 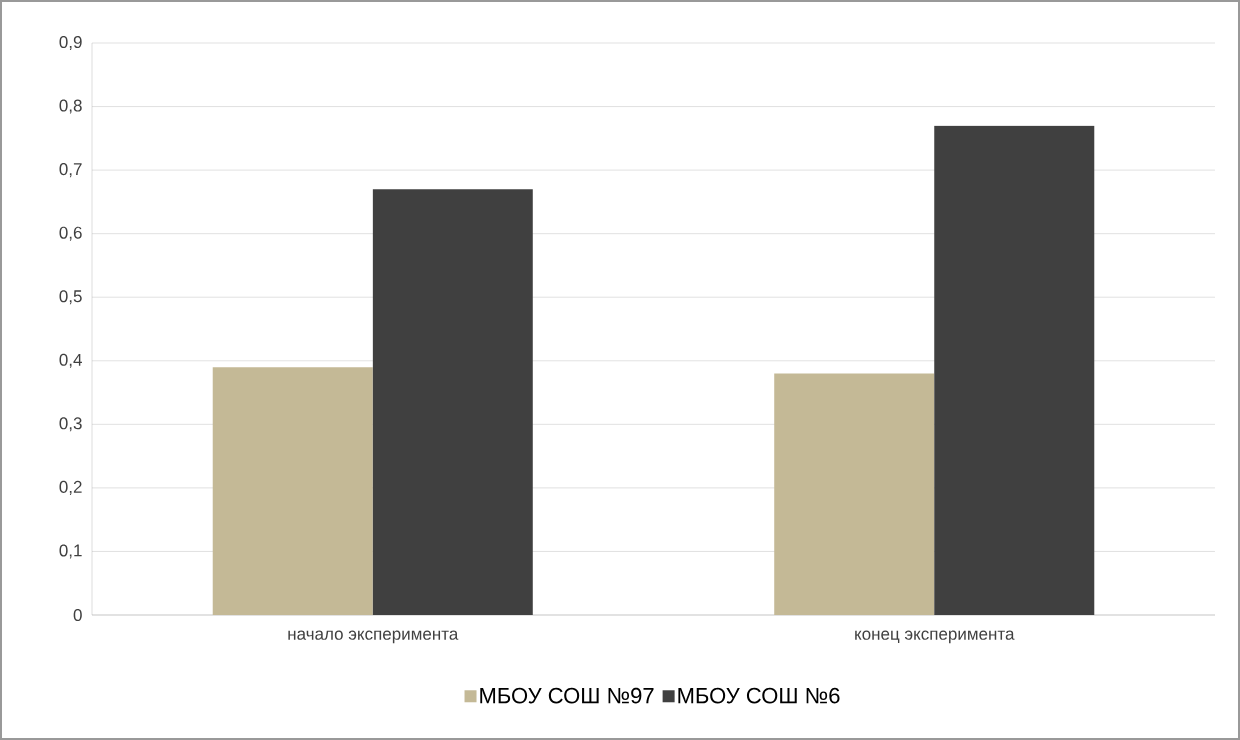 What do you see at coordinates (70, 106) in the screenshot?
I see `y-tick-label: 0,8` at bounding box center [70, 106].